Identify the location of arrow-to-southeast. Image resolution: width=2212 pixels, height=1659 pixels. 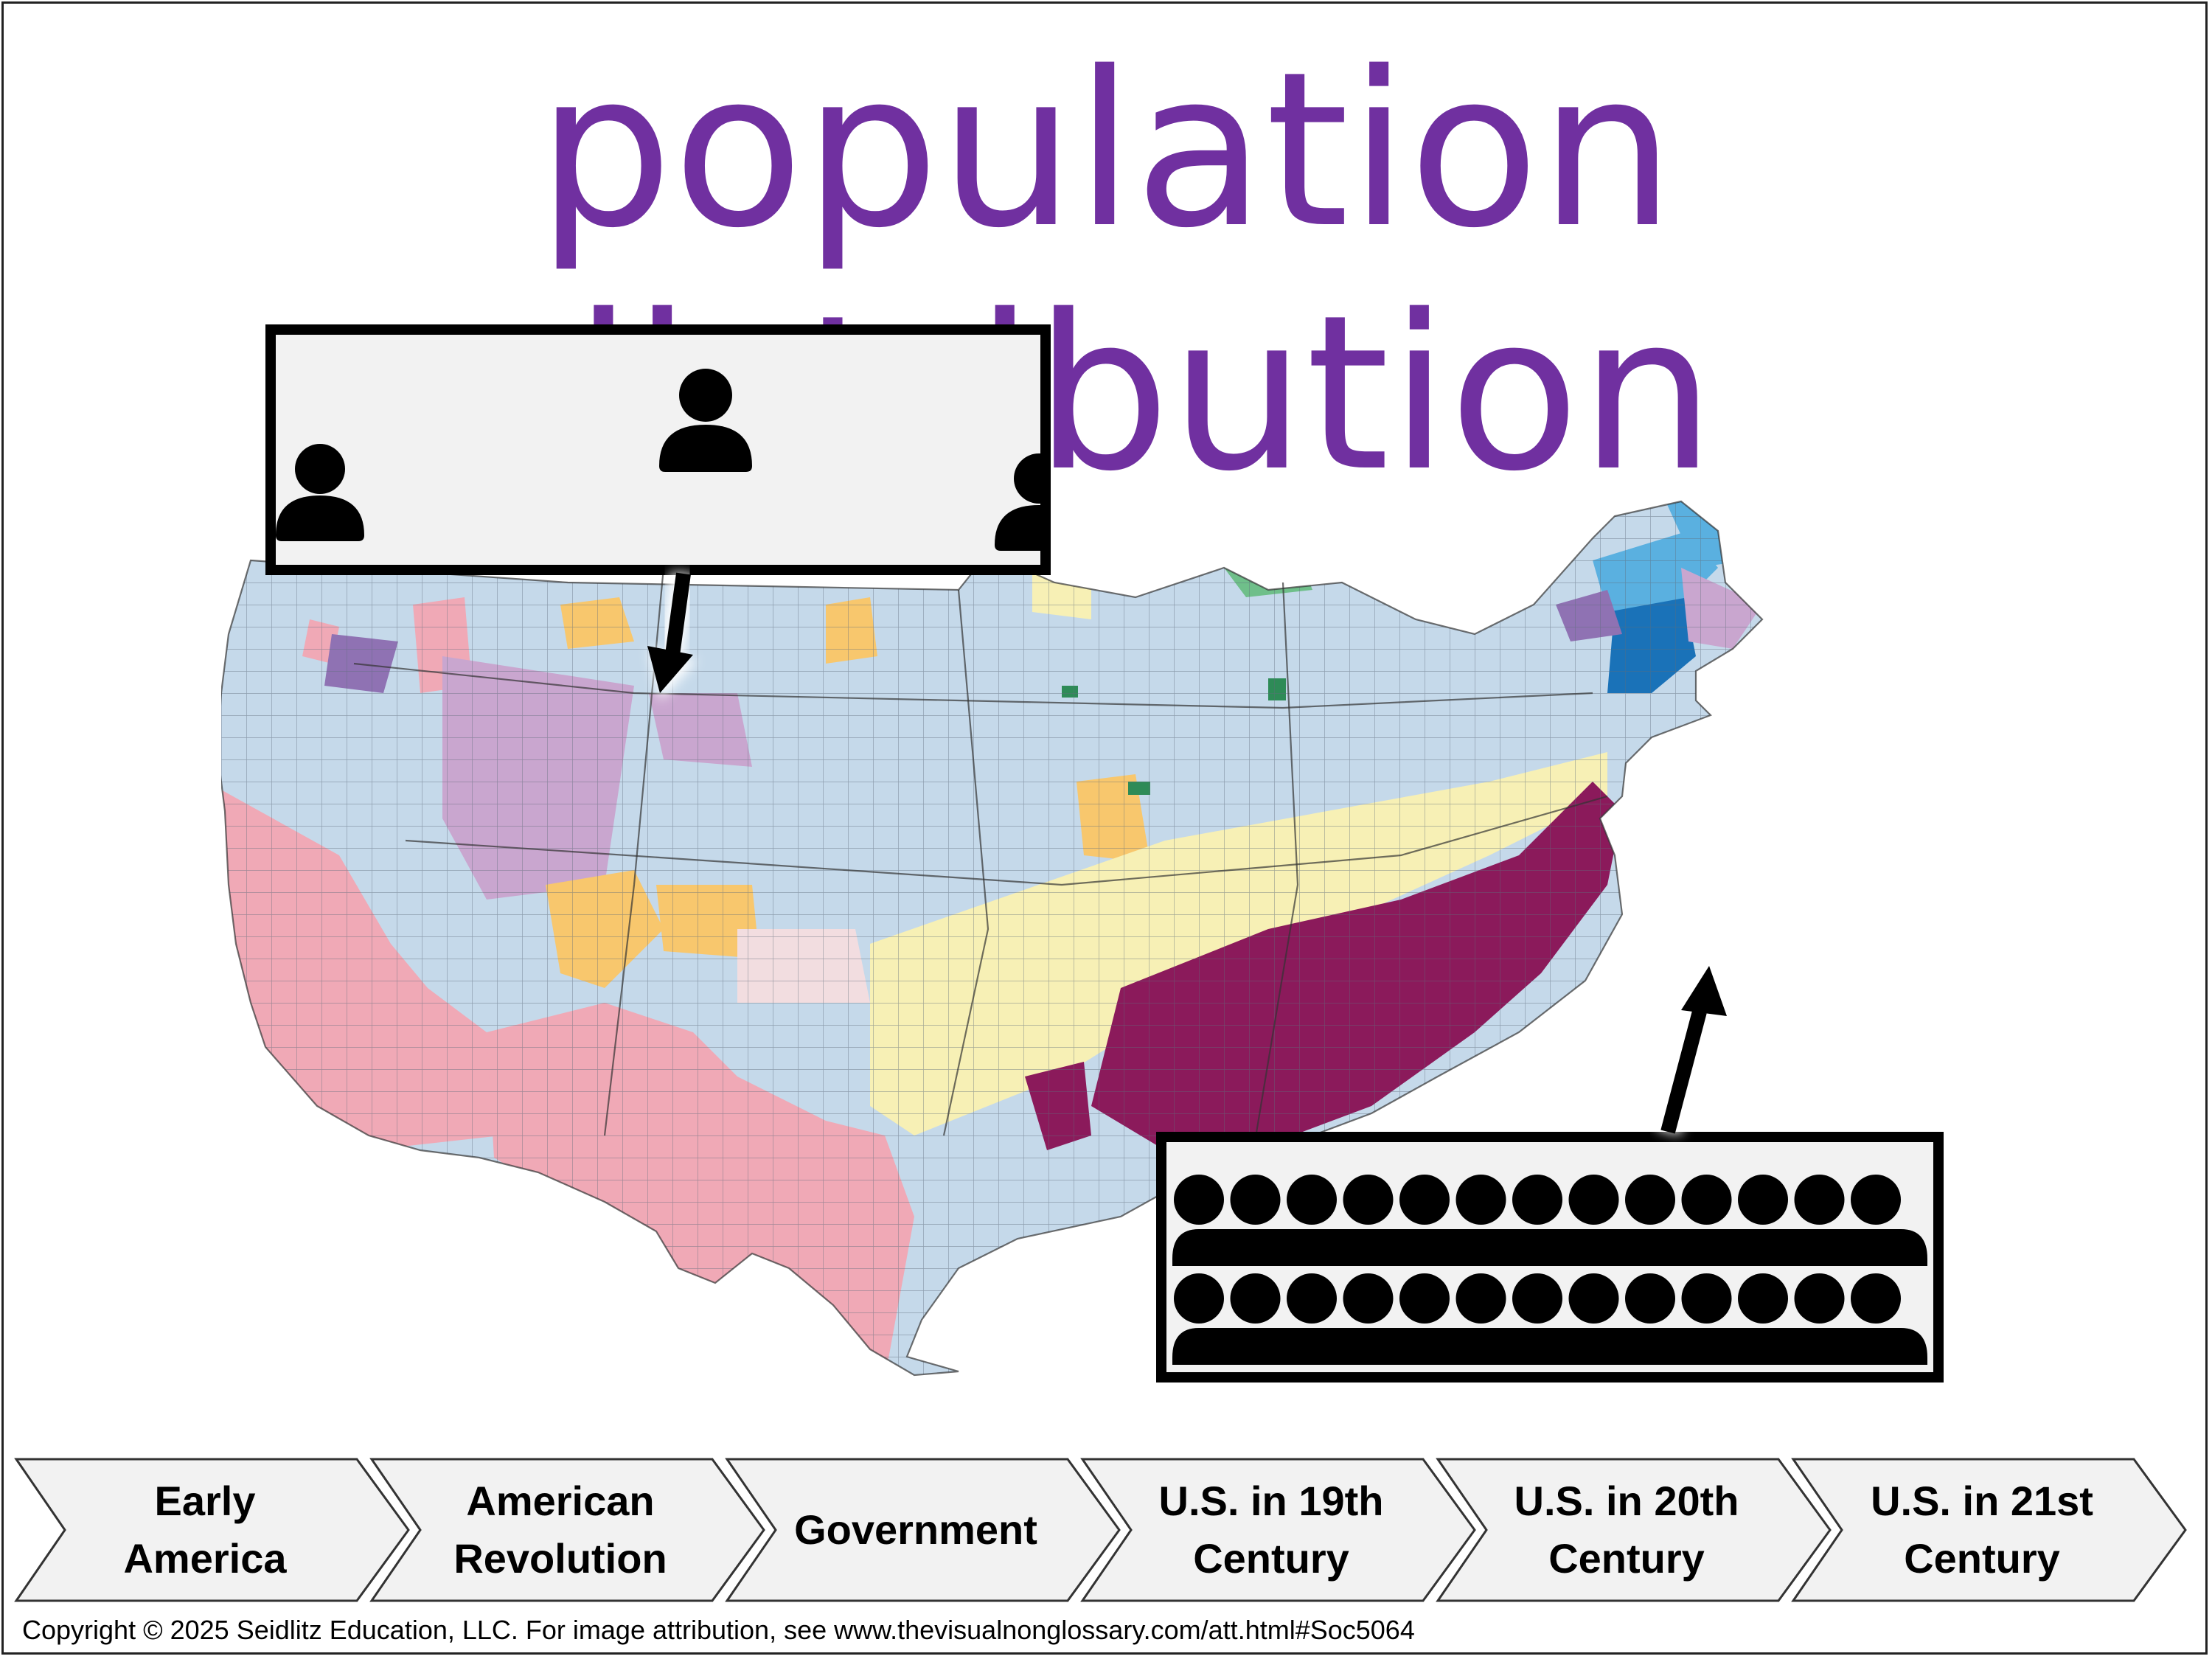
(1694, 1047).